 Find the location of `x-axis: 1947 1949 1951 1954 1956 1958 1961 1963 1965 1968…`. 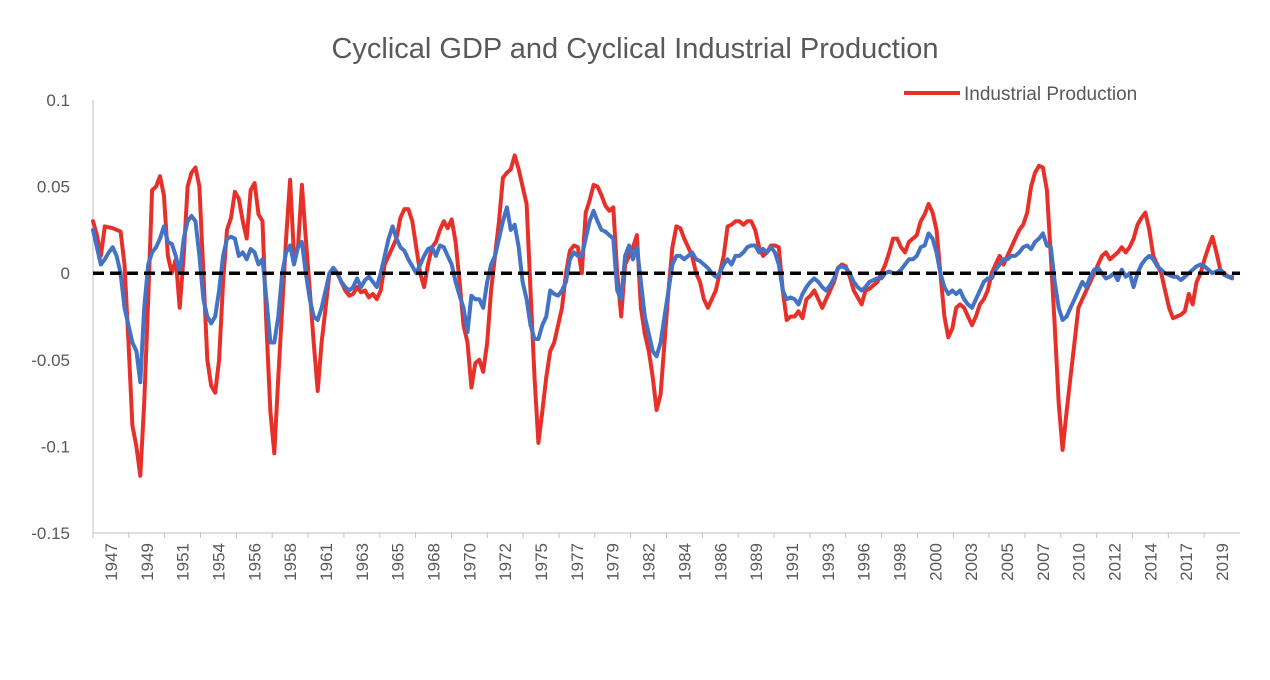

x-axis: 1947 1949 1951 1954 1956 1958 1961 1963 1965 1968… is located at coordinates (666, 556).